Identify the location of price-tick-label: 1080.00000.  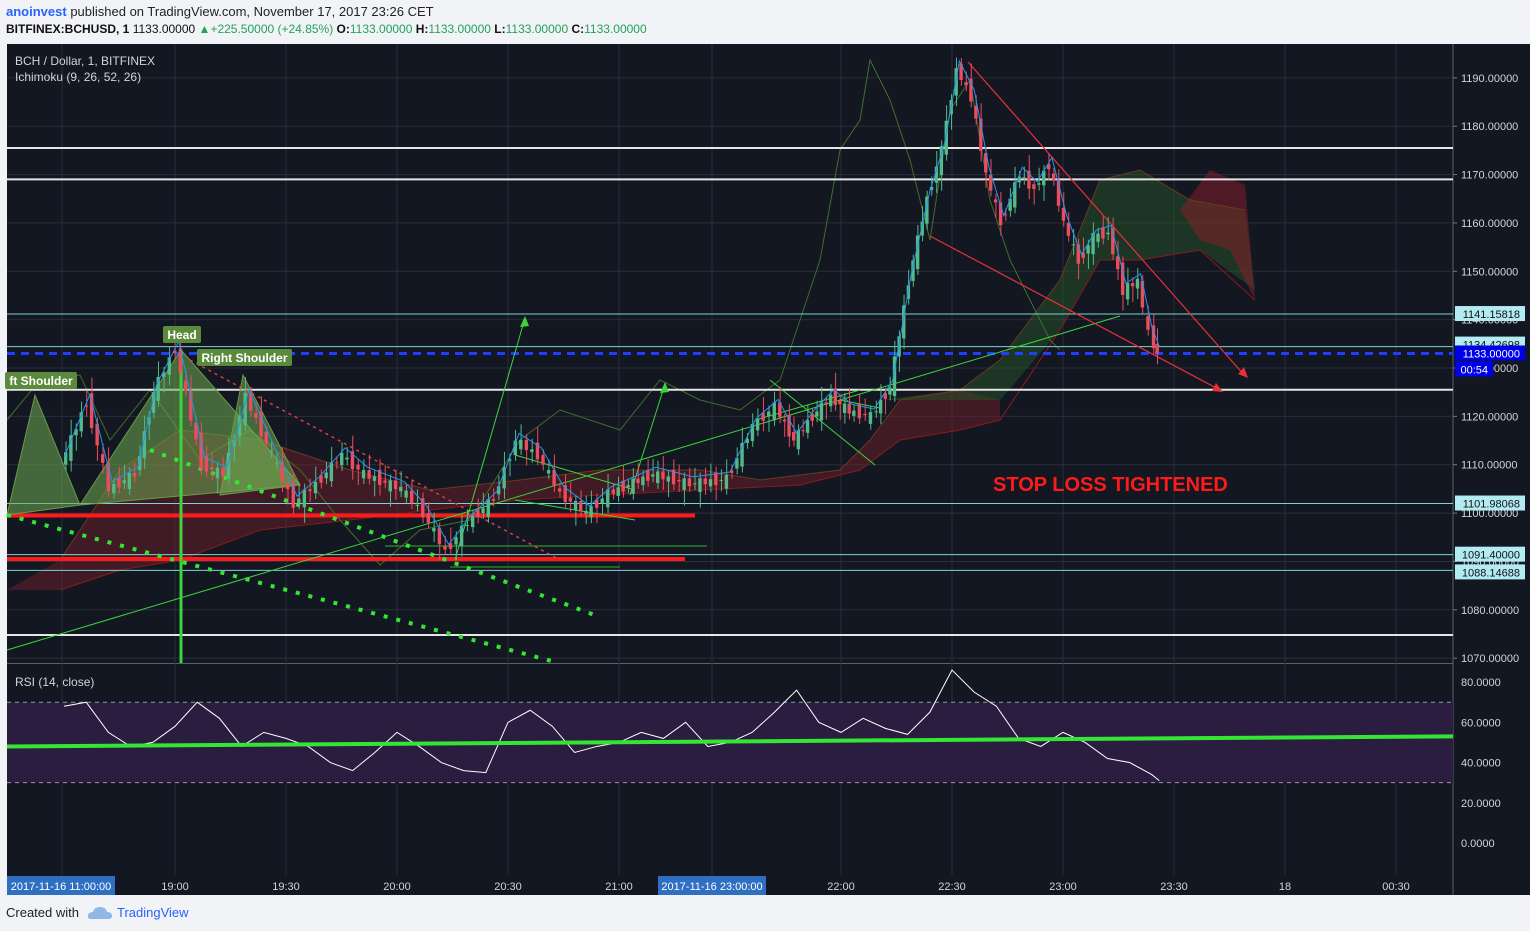
(1490, 611).